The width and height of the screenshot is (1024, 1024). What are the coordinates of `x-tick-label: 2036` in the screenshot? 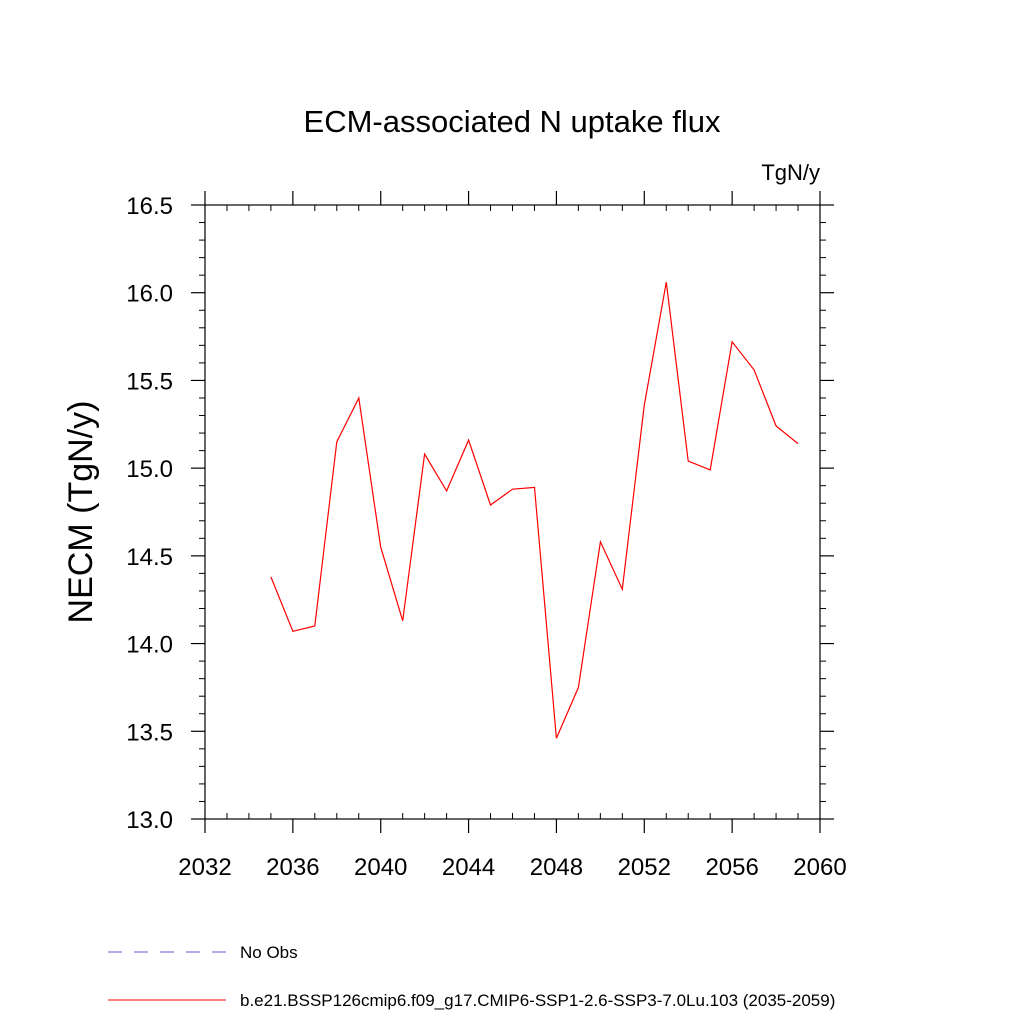 It's located at (292, 867).